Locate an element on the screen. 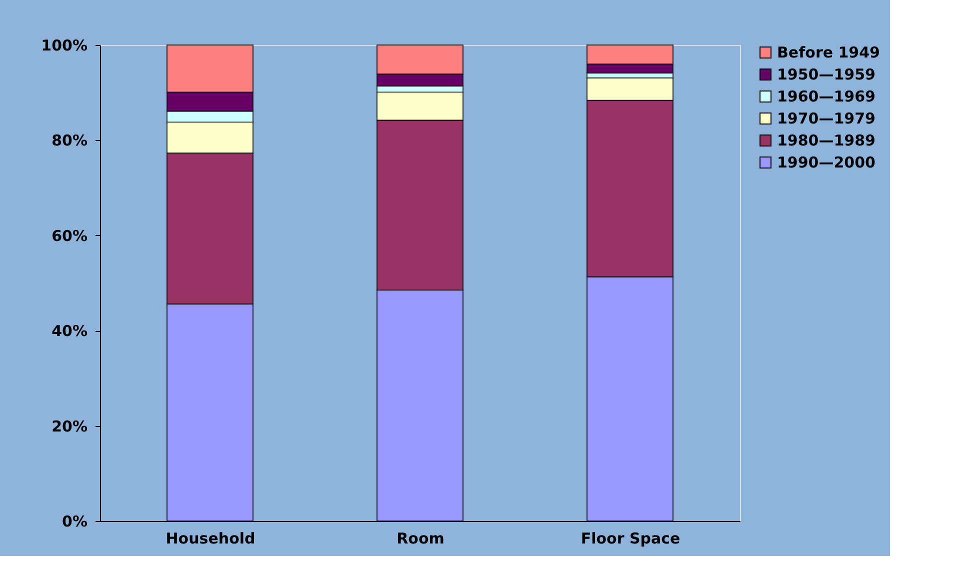 The width and height of the screenshot is (973, 577). y-tick-label: 0% is located at coordinates (75, 521).